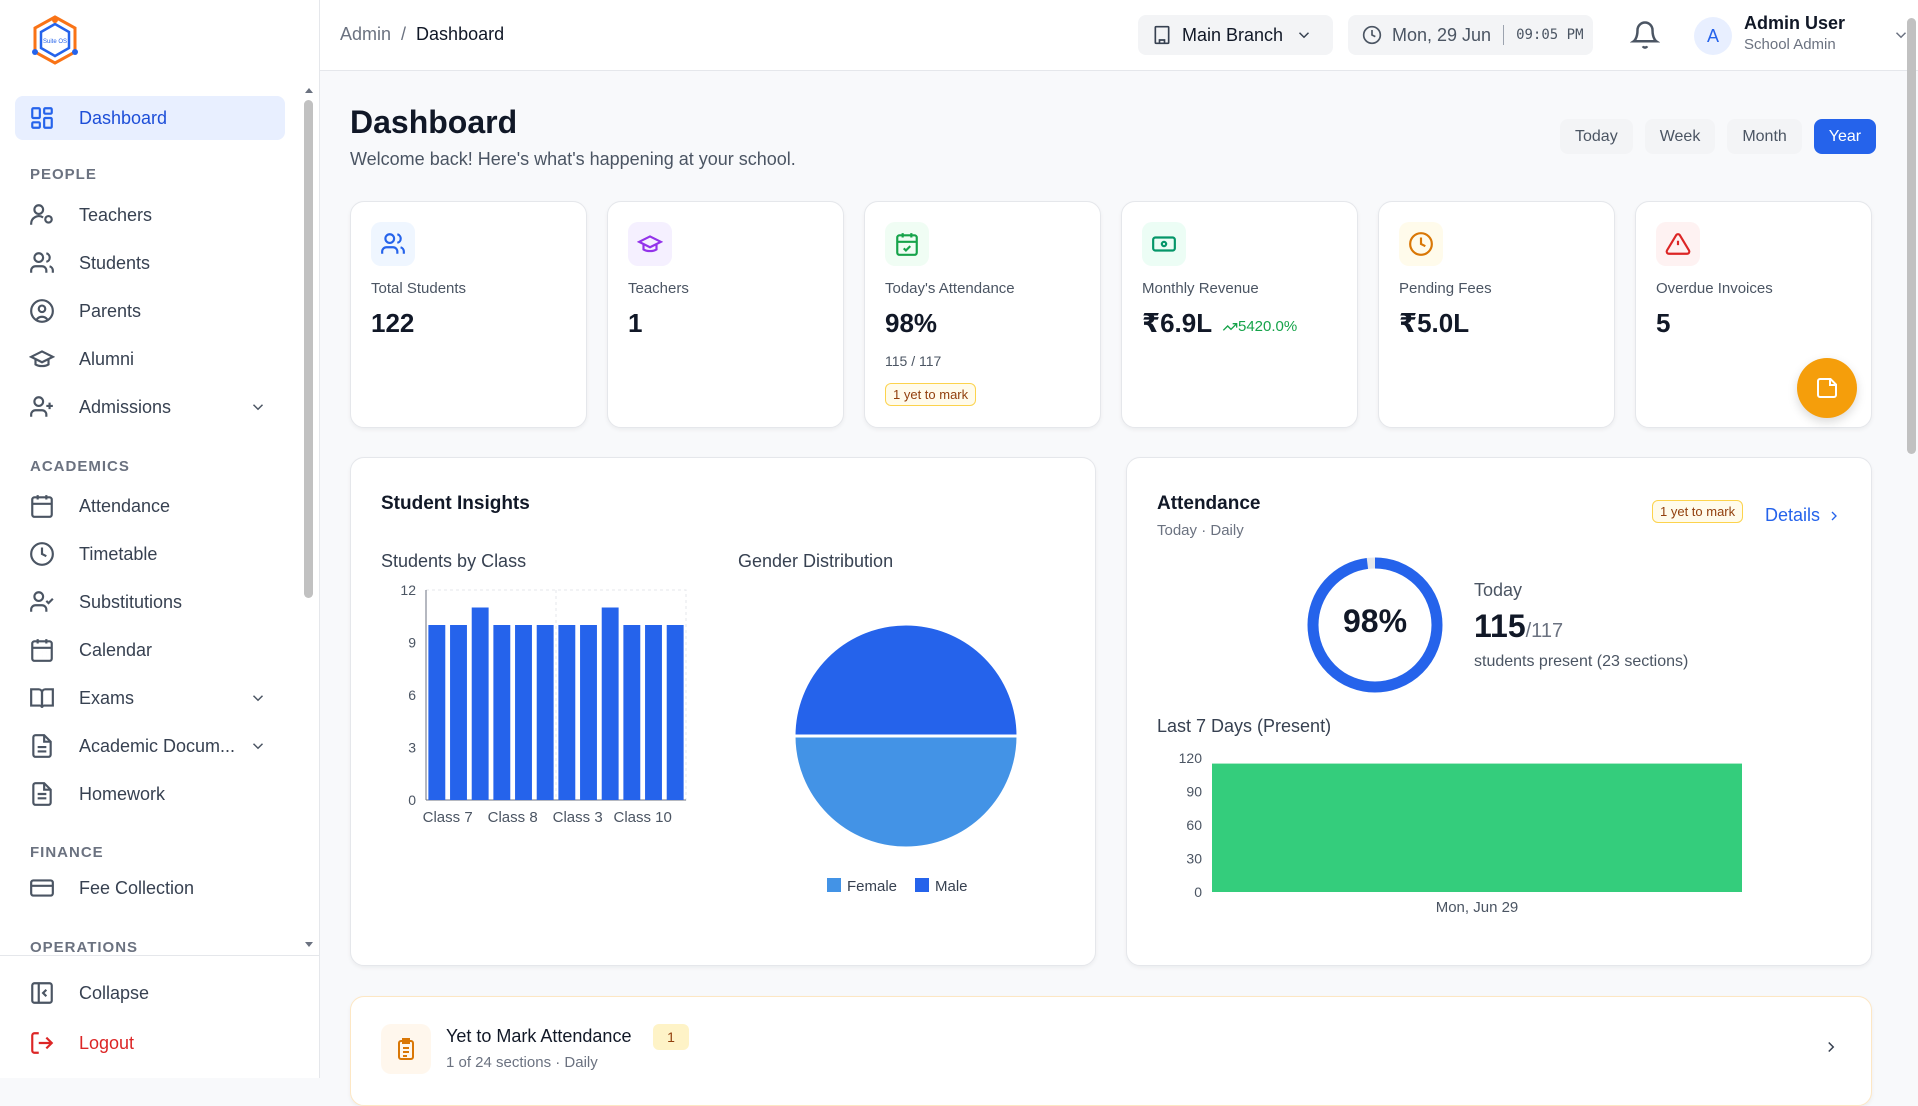  What do you see at coordinates (671, 1037) in the screenshot?
I see `yet-to-mark-count: 1` at bounding box center [671, 1037].